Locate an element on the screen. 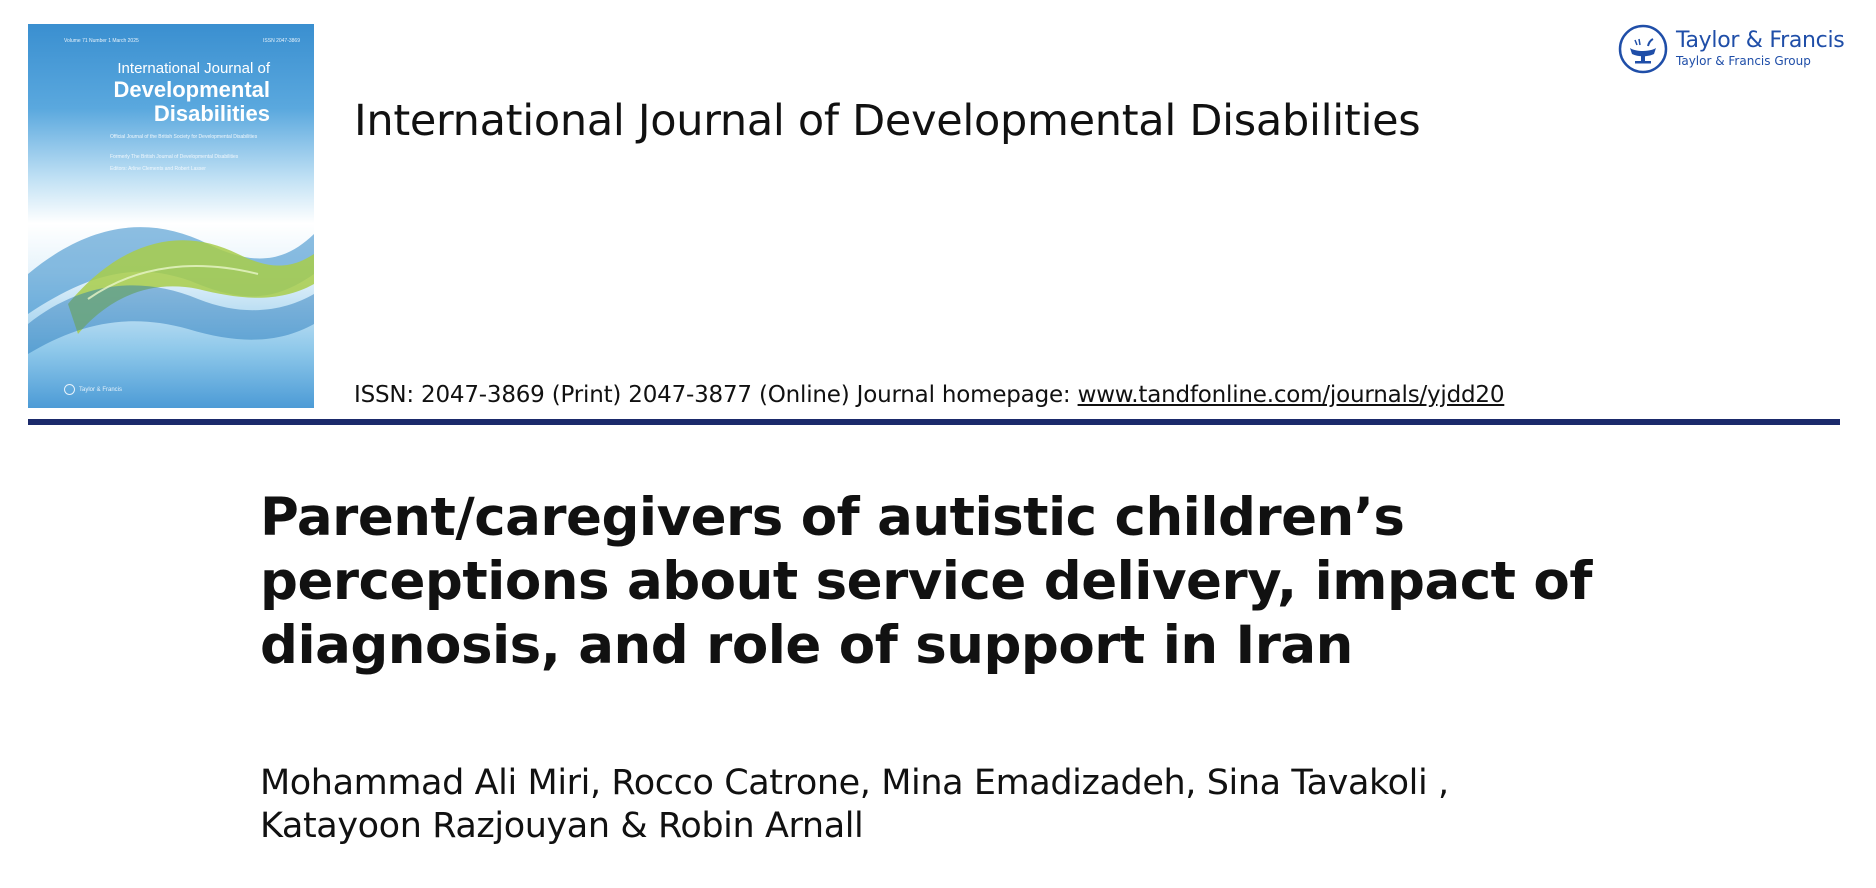 Image resolution: width=1876 pixels, height=888 pixels. cover-publisher-logo: Taylor & Francis is located at coordinates (93, 389).